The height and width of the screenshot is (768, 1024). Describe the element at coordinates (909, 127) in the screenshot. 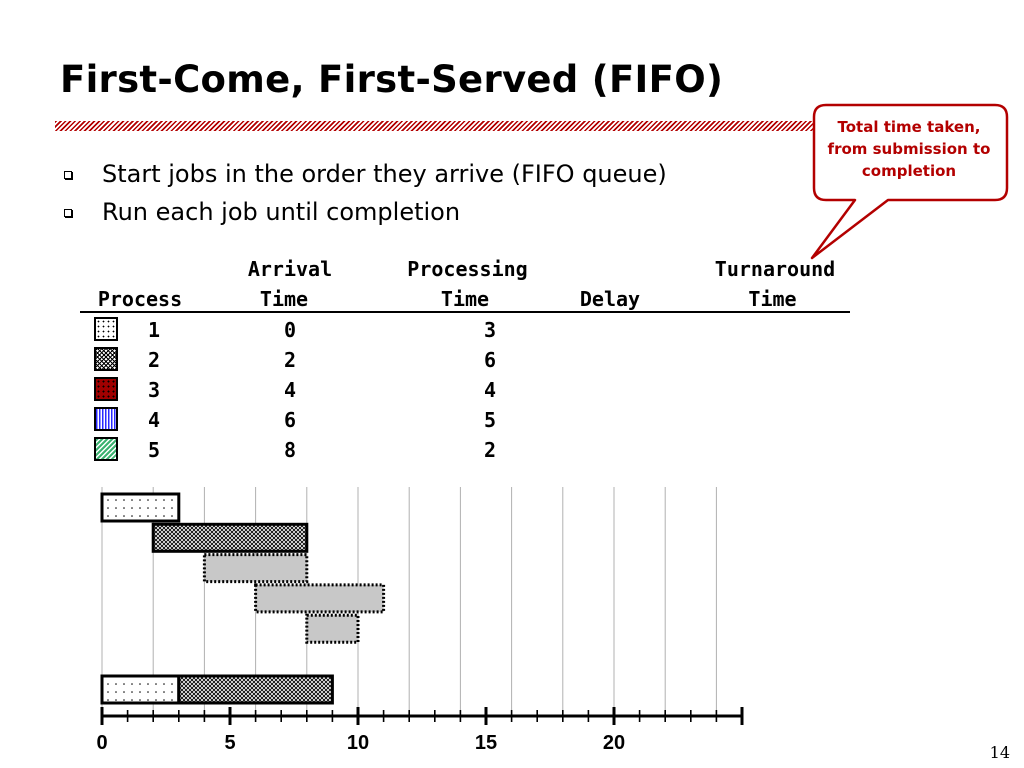

I see `callout-line: Total time taken,` at that location.